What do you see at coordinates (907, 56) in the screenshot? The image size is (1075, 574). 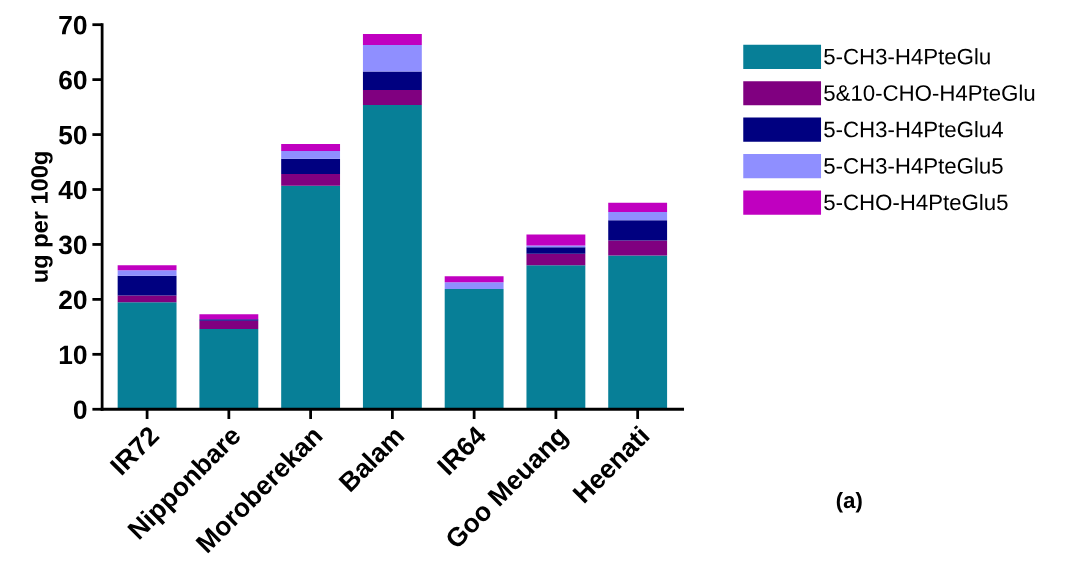 I see `legend-label: 5-CH3-H4PteGlu` at bounding box center [907, 56].